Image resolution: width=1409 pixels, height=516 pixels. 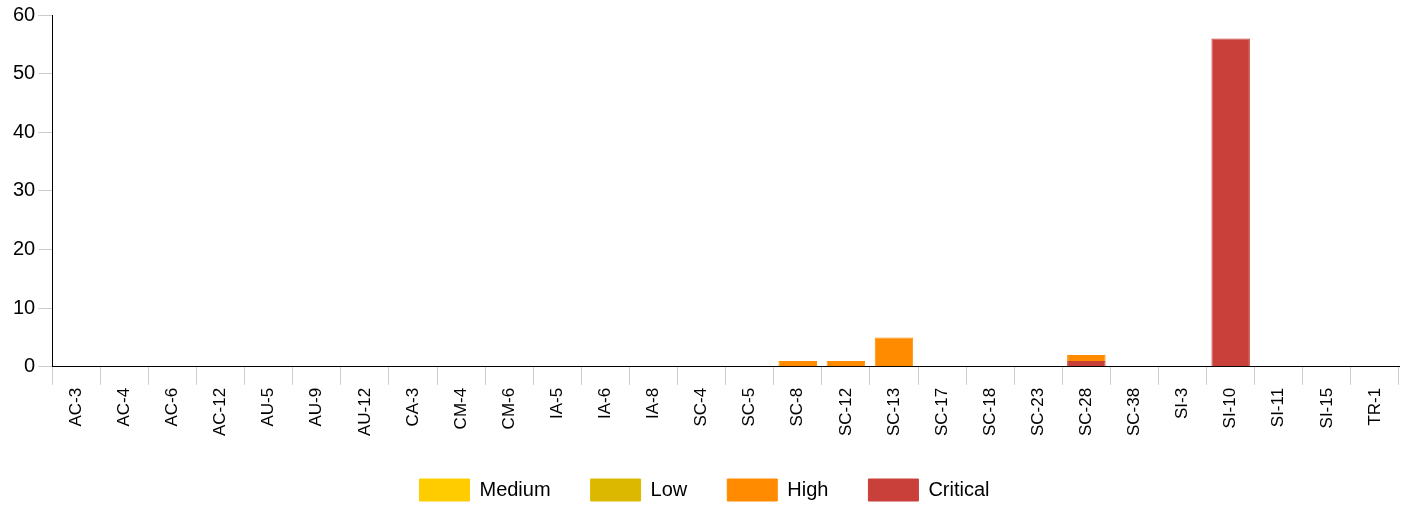 I want to click on legend-label: High, so click(x=808, y=488).